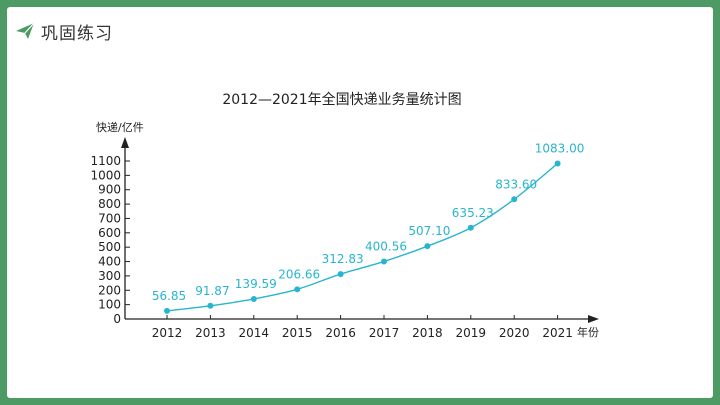 This screenshot has width=720, height=405. Describe the element at coordinates (109, 190) in the screenshot. I see `y-tick-label: 900` at that location.